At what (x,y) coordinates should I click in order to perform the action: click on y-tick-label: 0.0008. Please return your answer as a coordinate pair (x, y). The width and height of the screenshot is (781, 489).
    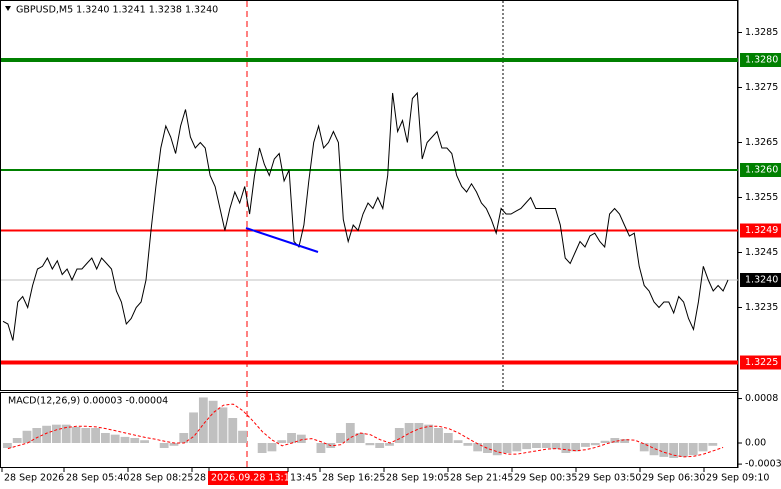
    Looking at the image, I should click on (761, 398).